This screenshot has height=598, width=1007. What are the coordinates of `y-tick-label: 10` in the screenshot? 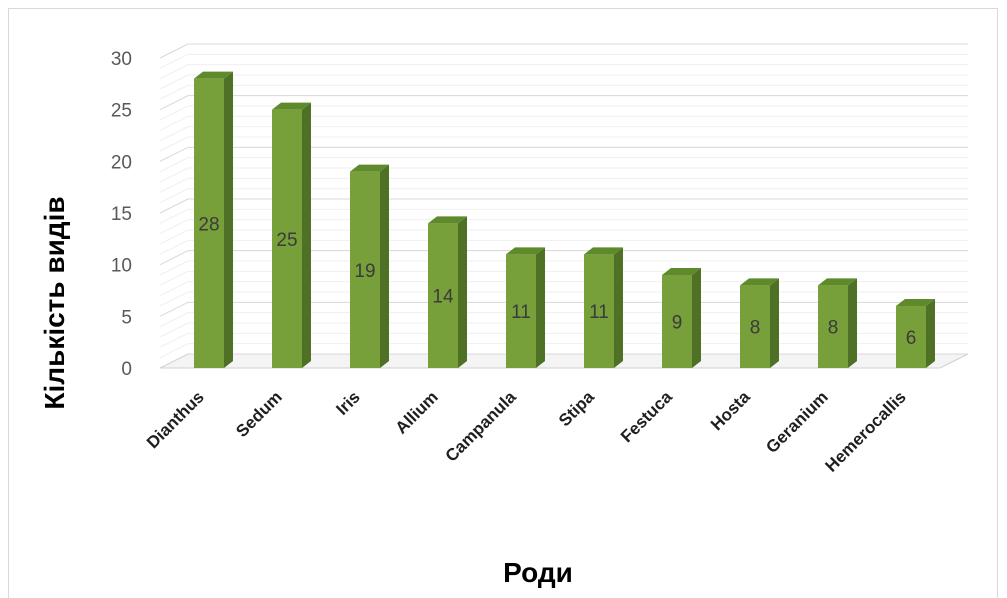 It's located at (121, 266).